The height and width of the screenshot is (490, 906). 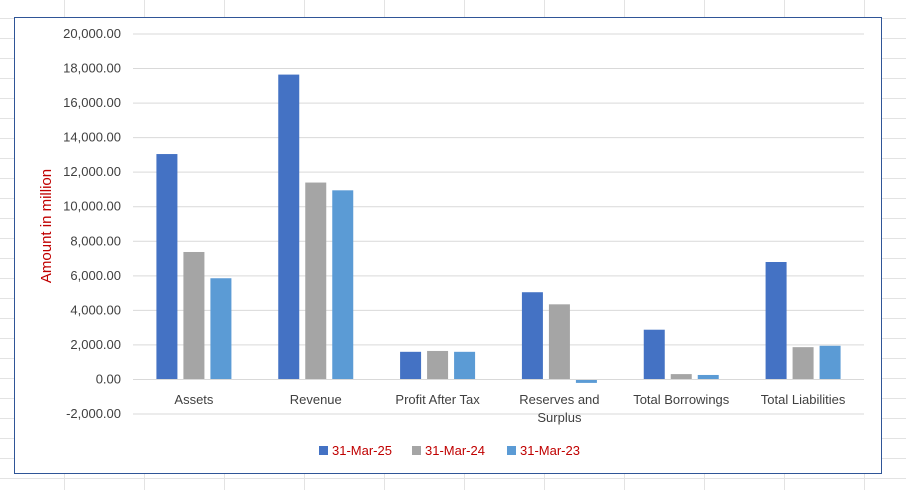 What do you see at coordinates (46, 226) in the screenshot?
I see `y-axis-title: Amount in million` at bounding box center [46, 226].